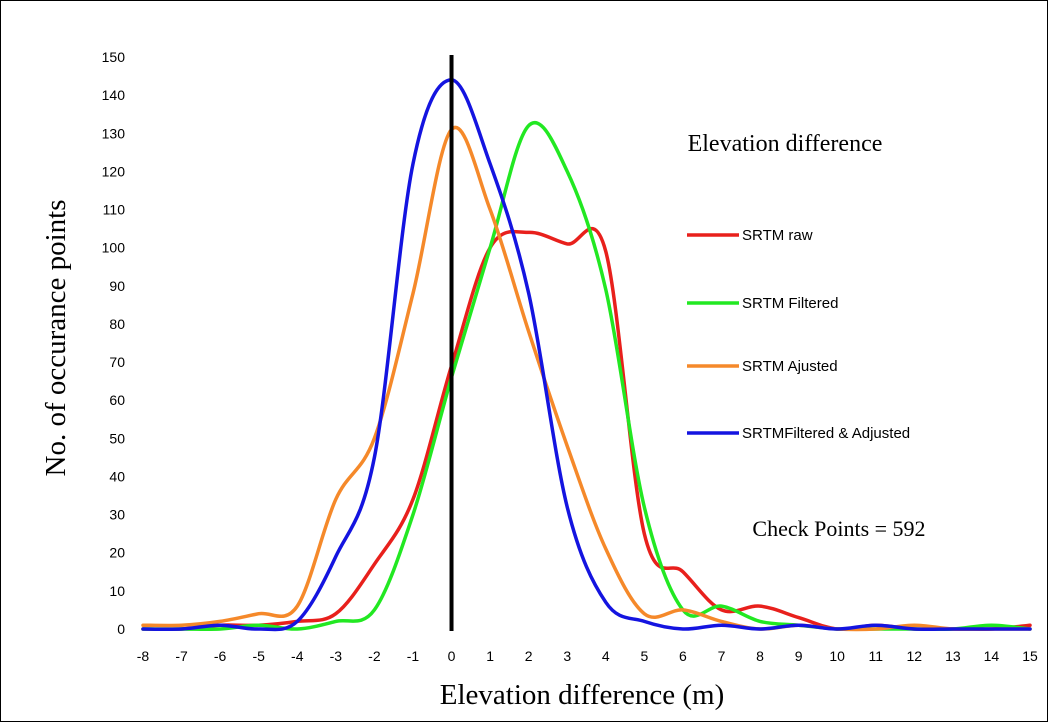 The height and width of the screenshot is (723, 1048). What do you see at coordinates (117, 515) in the screenshot?
I see `y-tick-label: 30` at bounding box center [117, 515].